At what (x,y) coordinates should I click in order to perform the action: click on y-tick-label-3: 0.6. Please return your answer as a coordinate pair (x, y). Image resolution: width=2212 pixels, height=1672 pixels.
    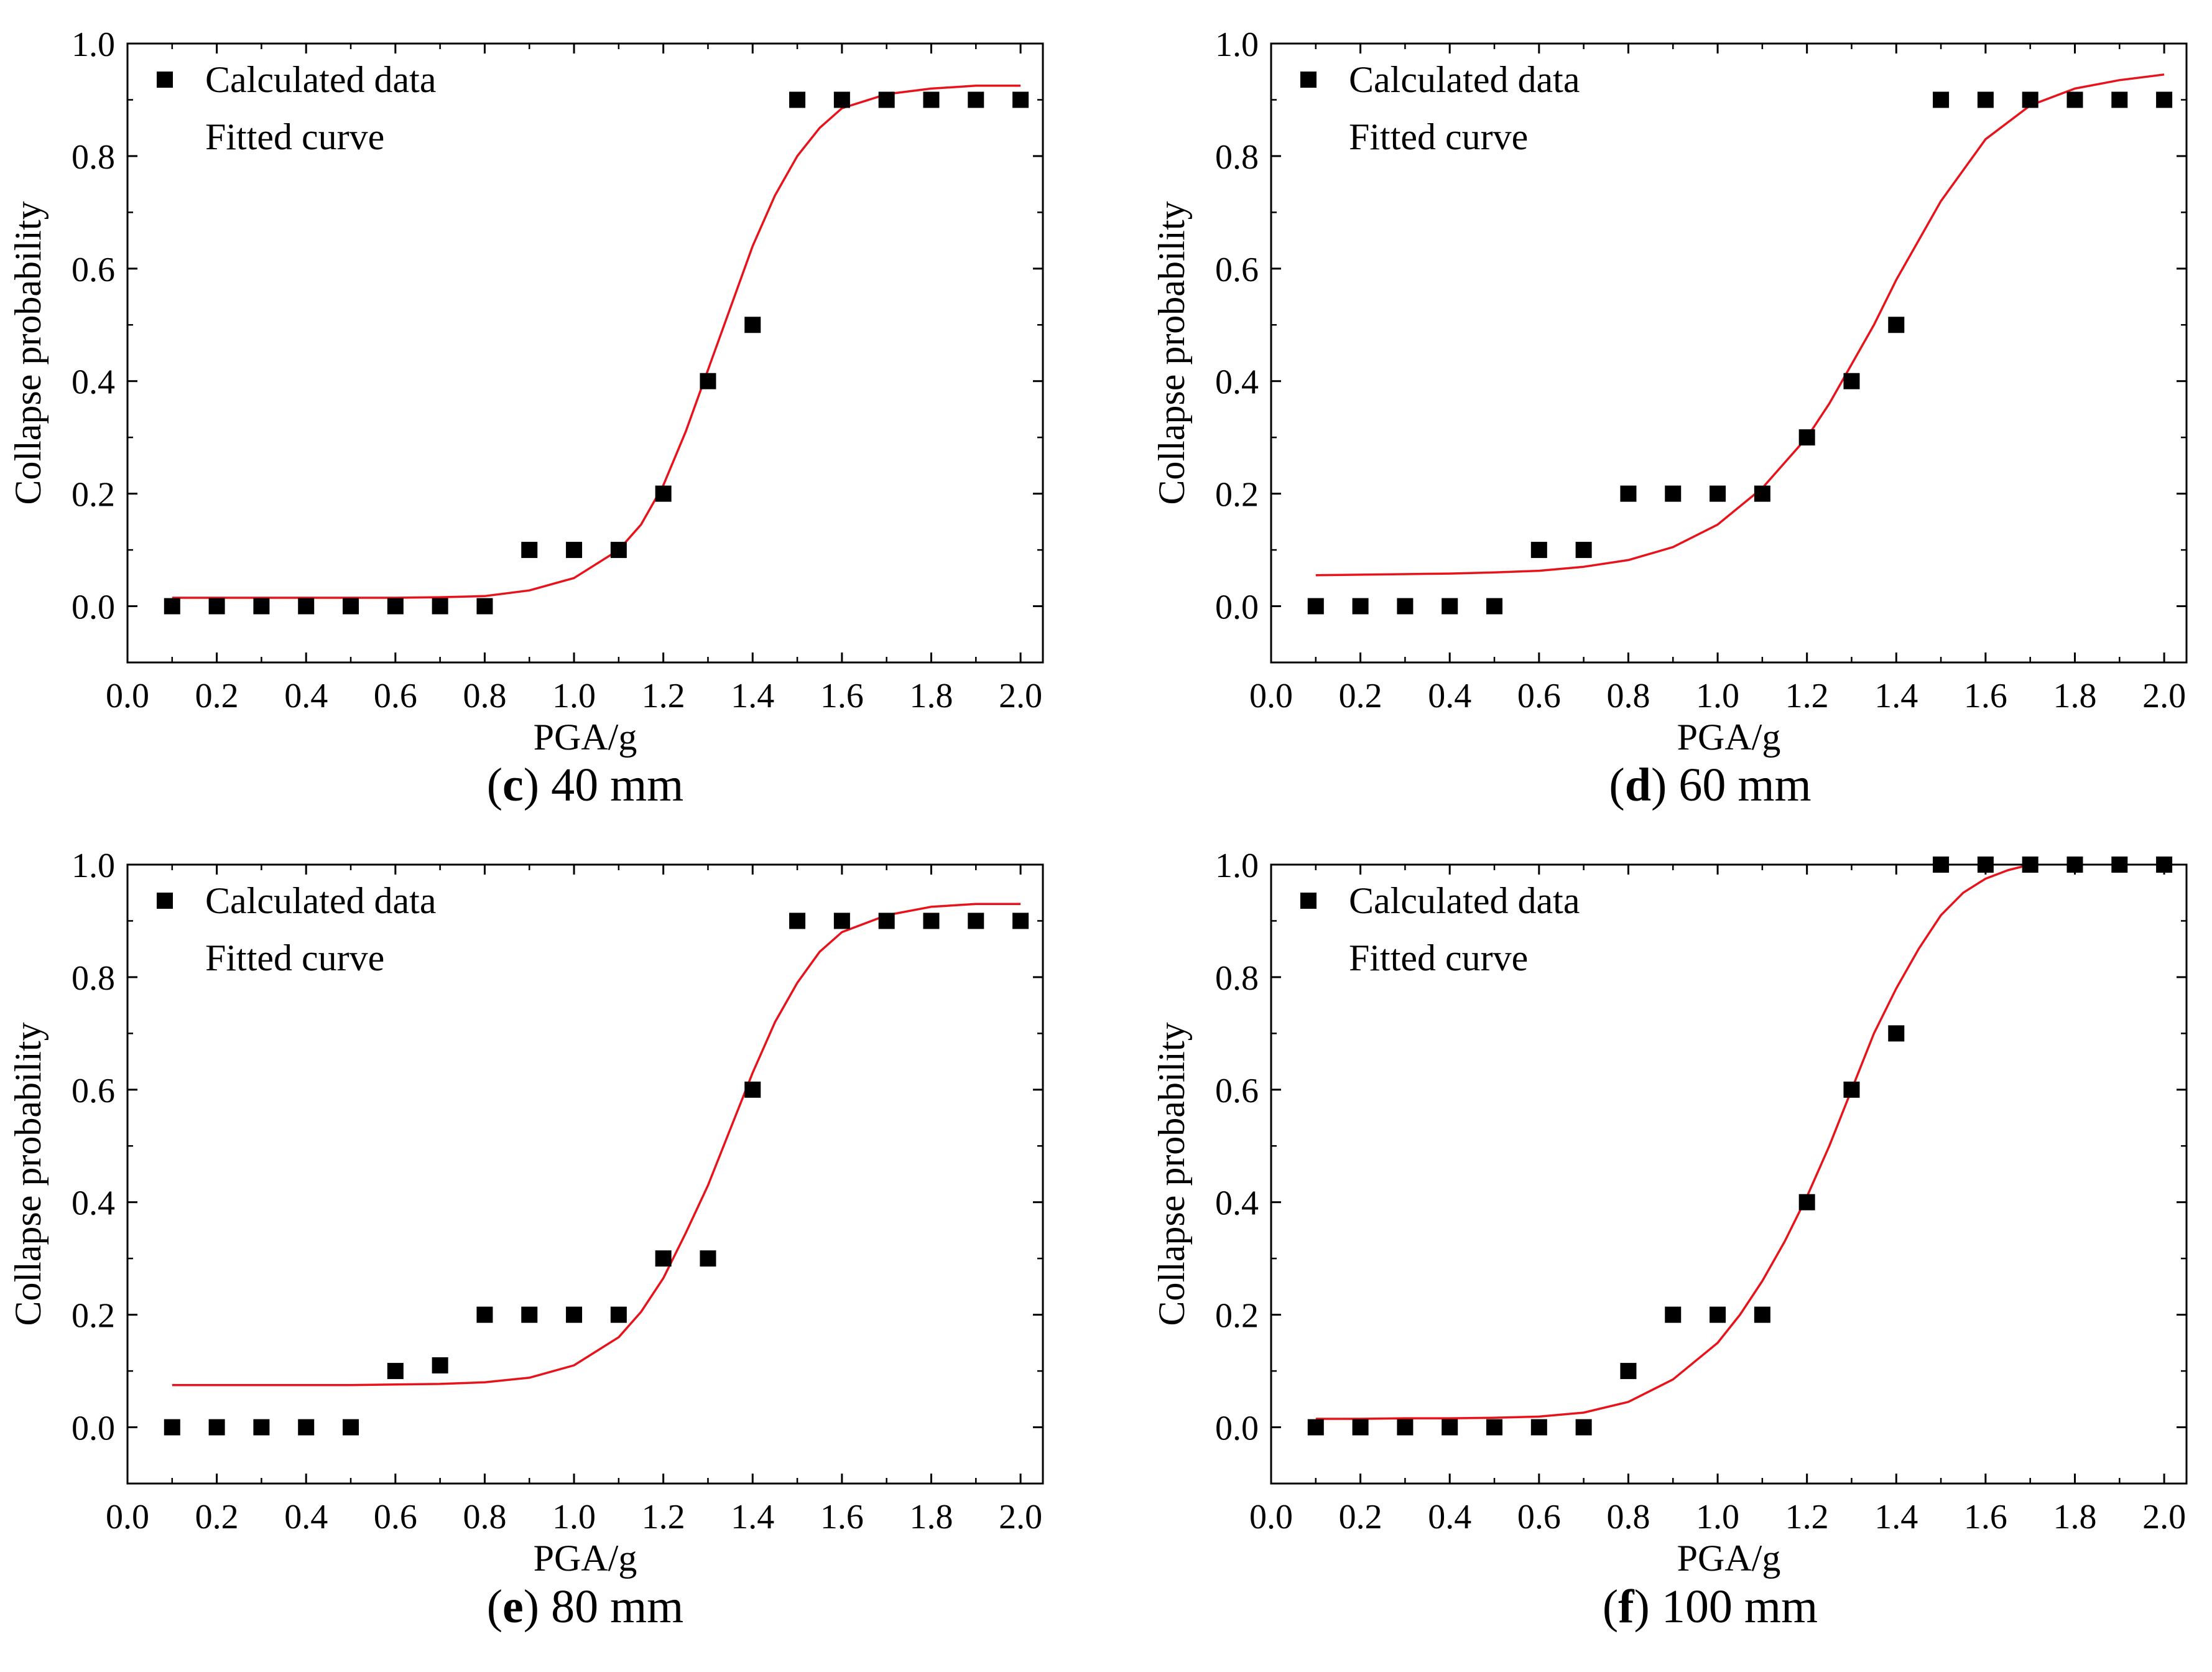
    Looking at the image, I should click on (93, 270).